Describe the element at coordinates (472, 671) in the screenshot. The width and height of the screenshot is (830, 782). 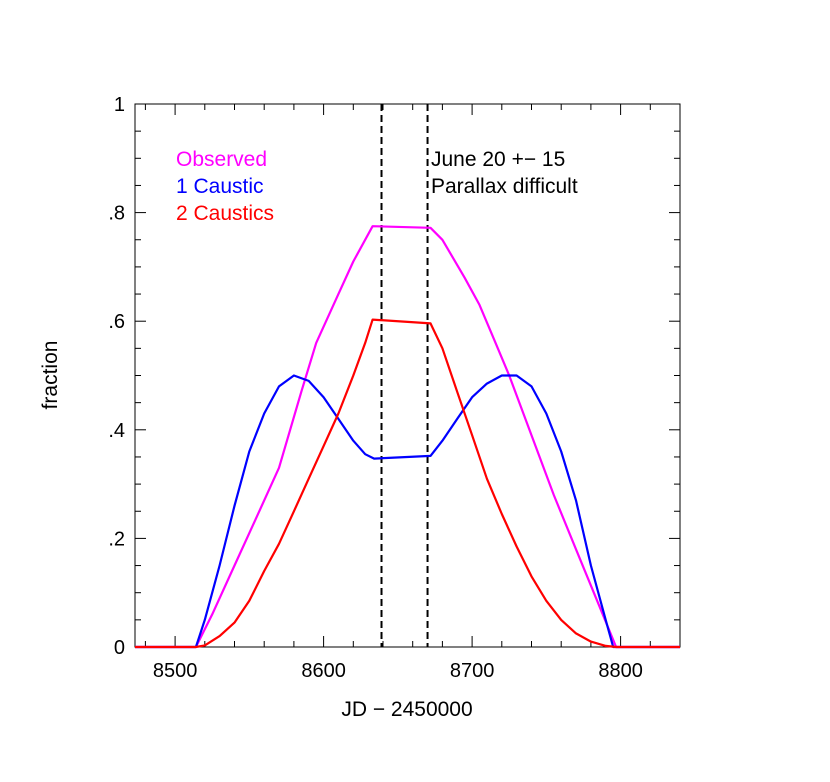
I see `x-tick-label: 8700` at that location.